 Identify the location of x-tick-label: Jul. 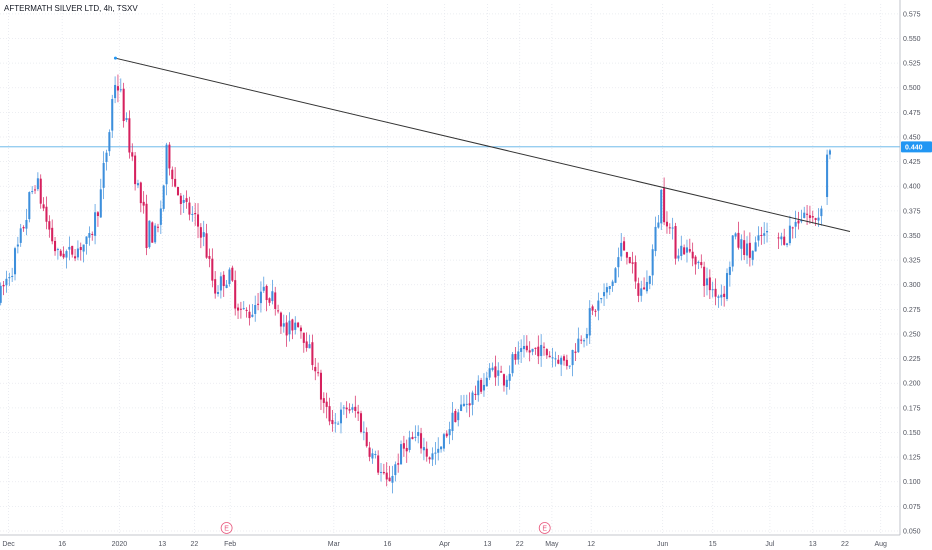
(769, 544).